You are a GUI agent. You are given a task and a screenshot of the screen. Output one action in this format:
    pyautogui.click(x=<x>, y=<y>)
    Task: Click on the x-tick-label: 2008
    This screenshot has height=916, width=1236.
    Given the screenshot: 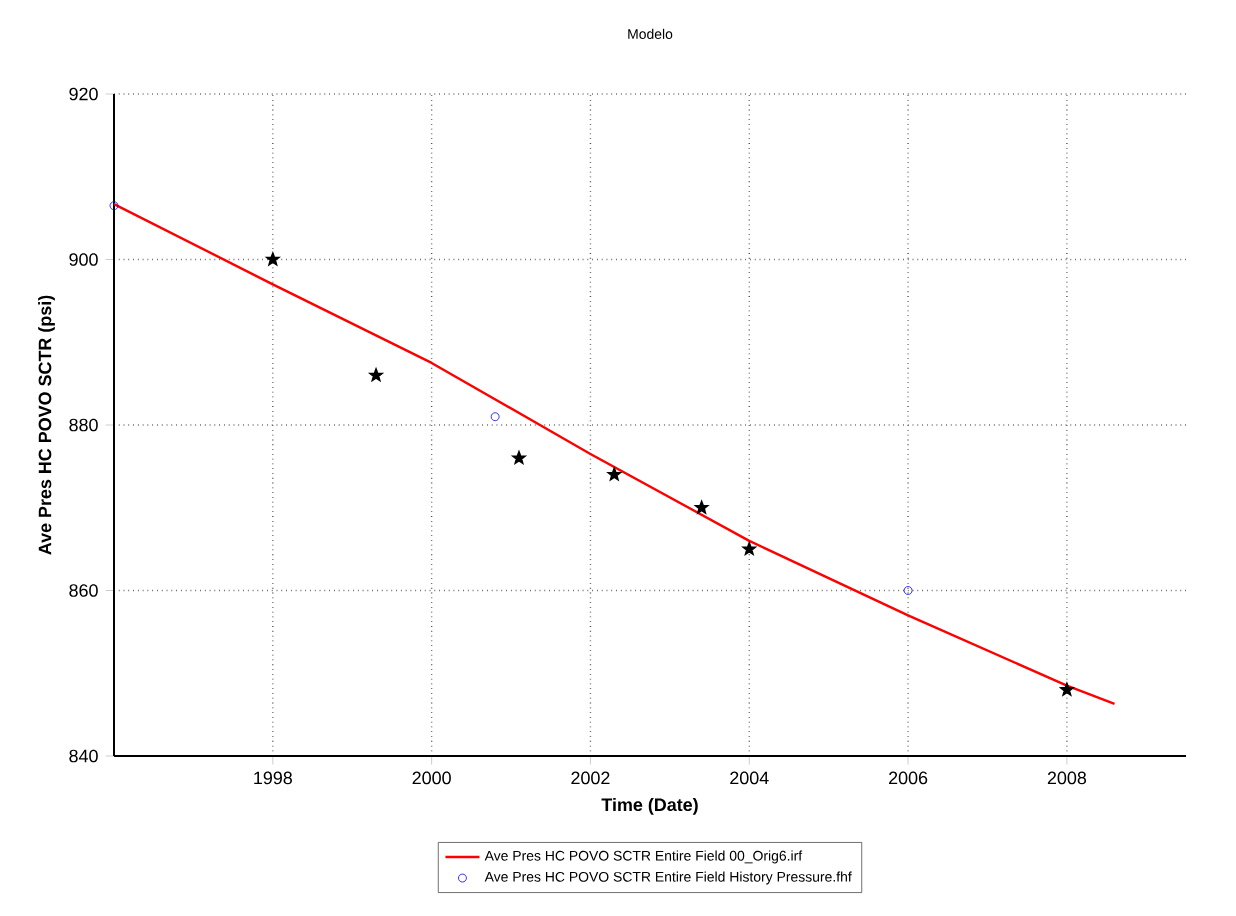 What is the action you would take?
    pyautogui.click(x=1067, y=778)
    